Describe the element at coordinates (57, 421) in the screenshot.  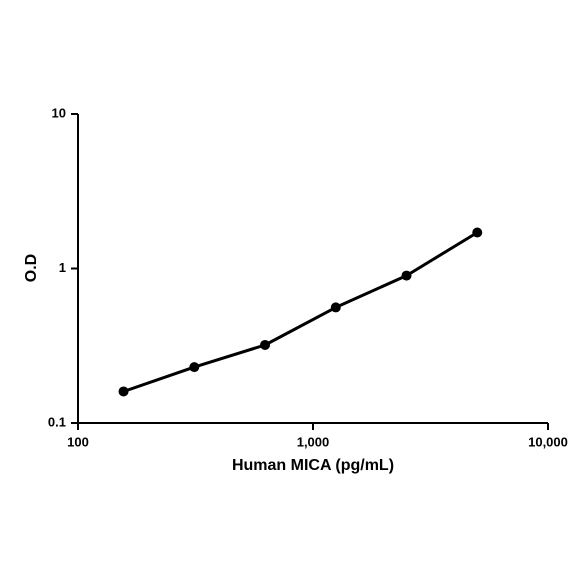
I see `y-tick-label: 0.1` at that location.